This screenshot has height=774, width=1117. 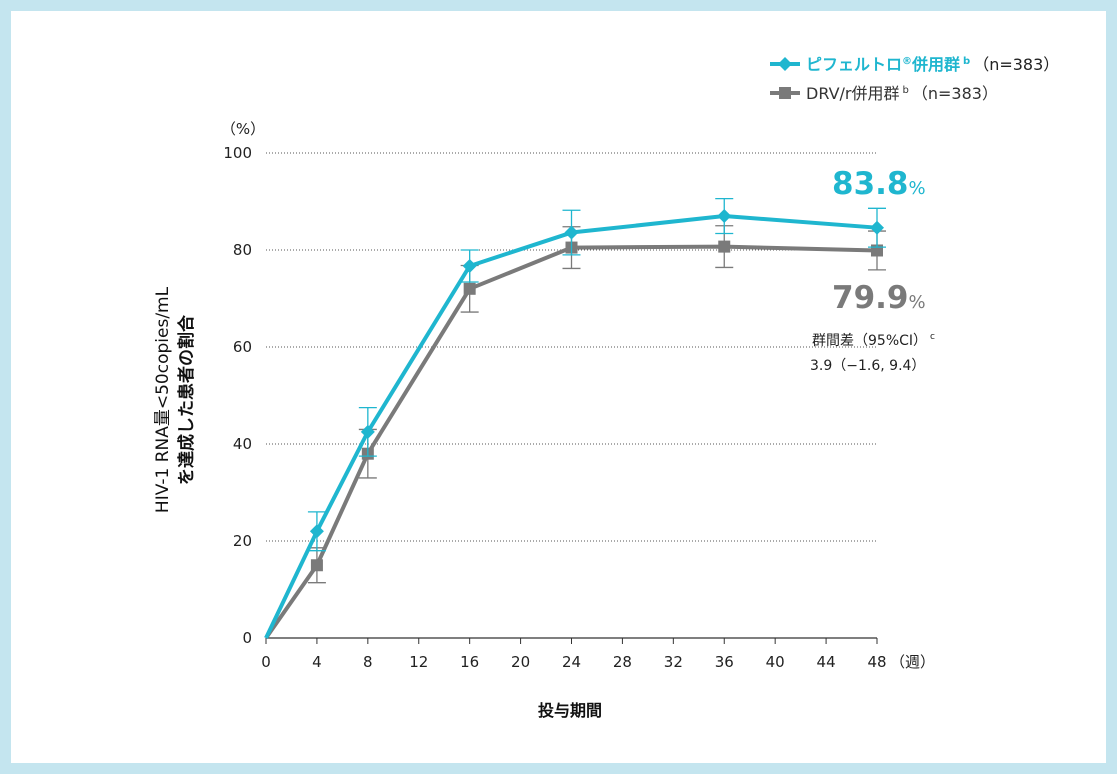 I want to click on legend-entry-pifeltro: ピフェルトロ®併用群 b （n=383）, so click(x=914, y=64).